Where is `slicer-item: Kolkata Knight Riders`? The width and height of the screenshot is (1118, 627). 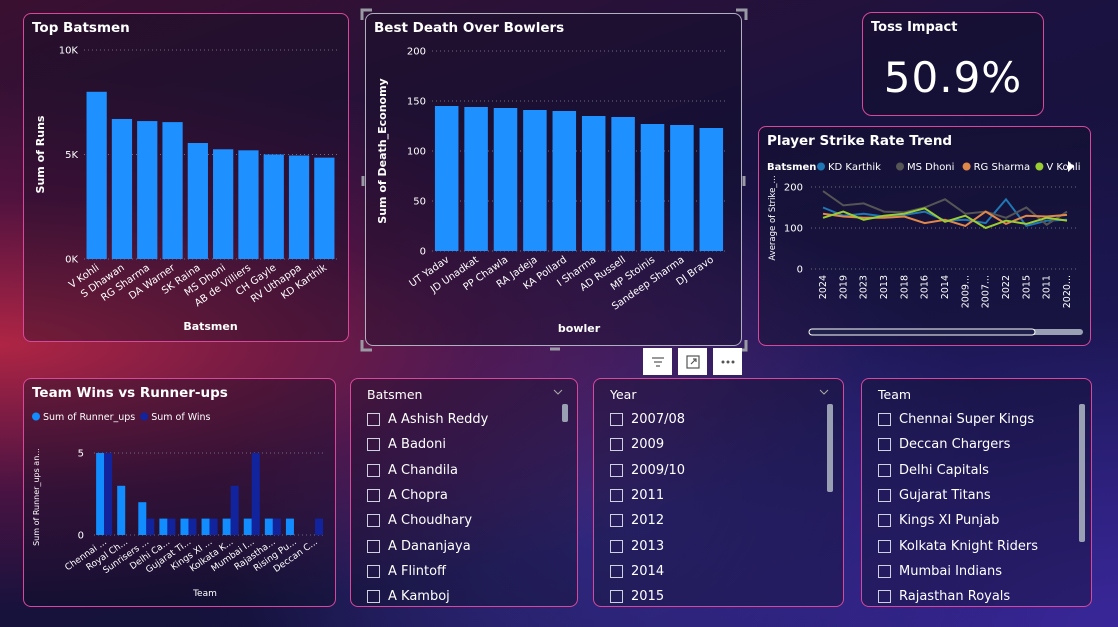
slicer-item: Kolkata Knight Riders is located at coordinates (974, 545).